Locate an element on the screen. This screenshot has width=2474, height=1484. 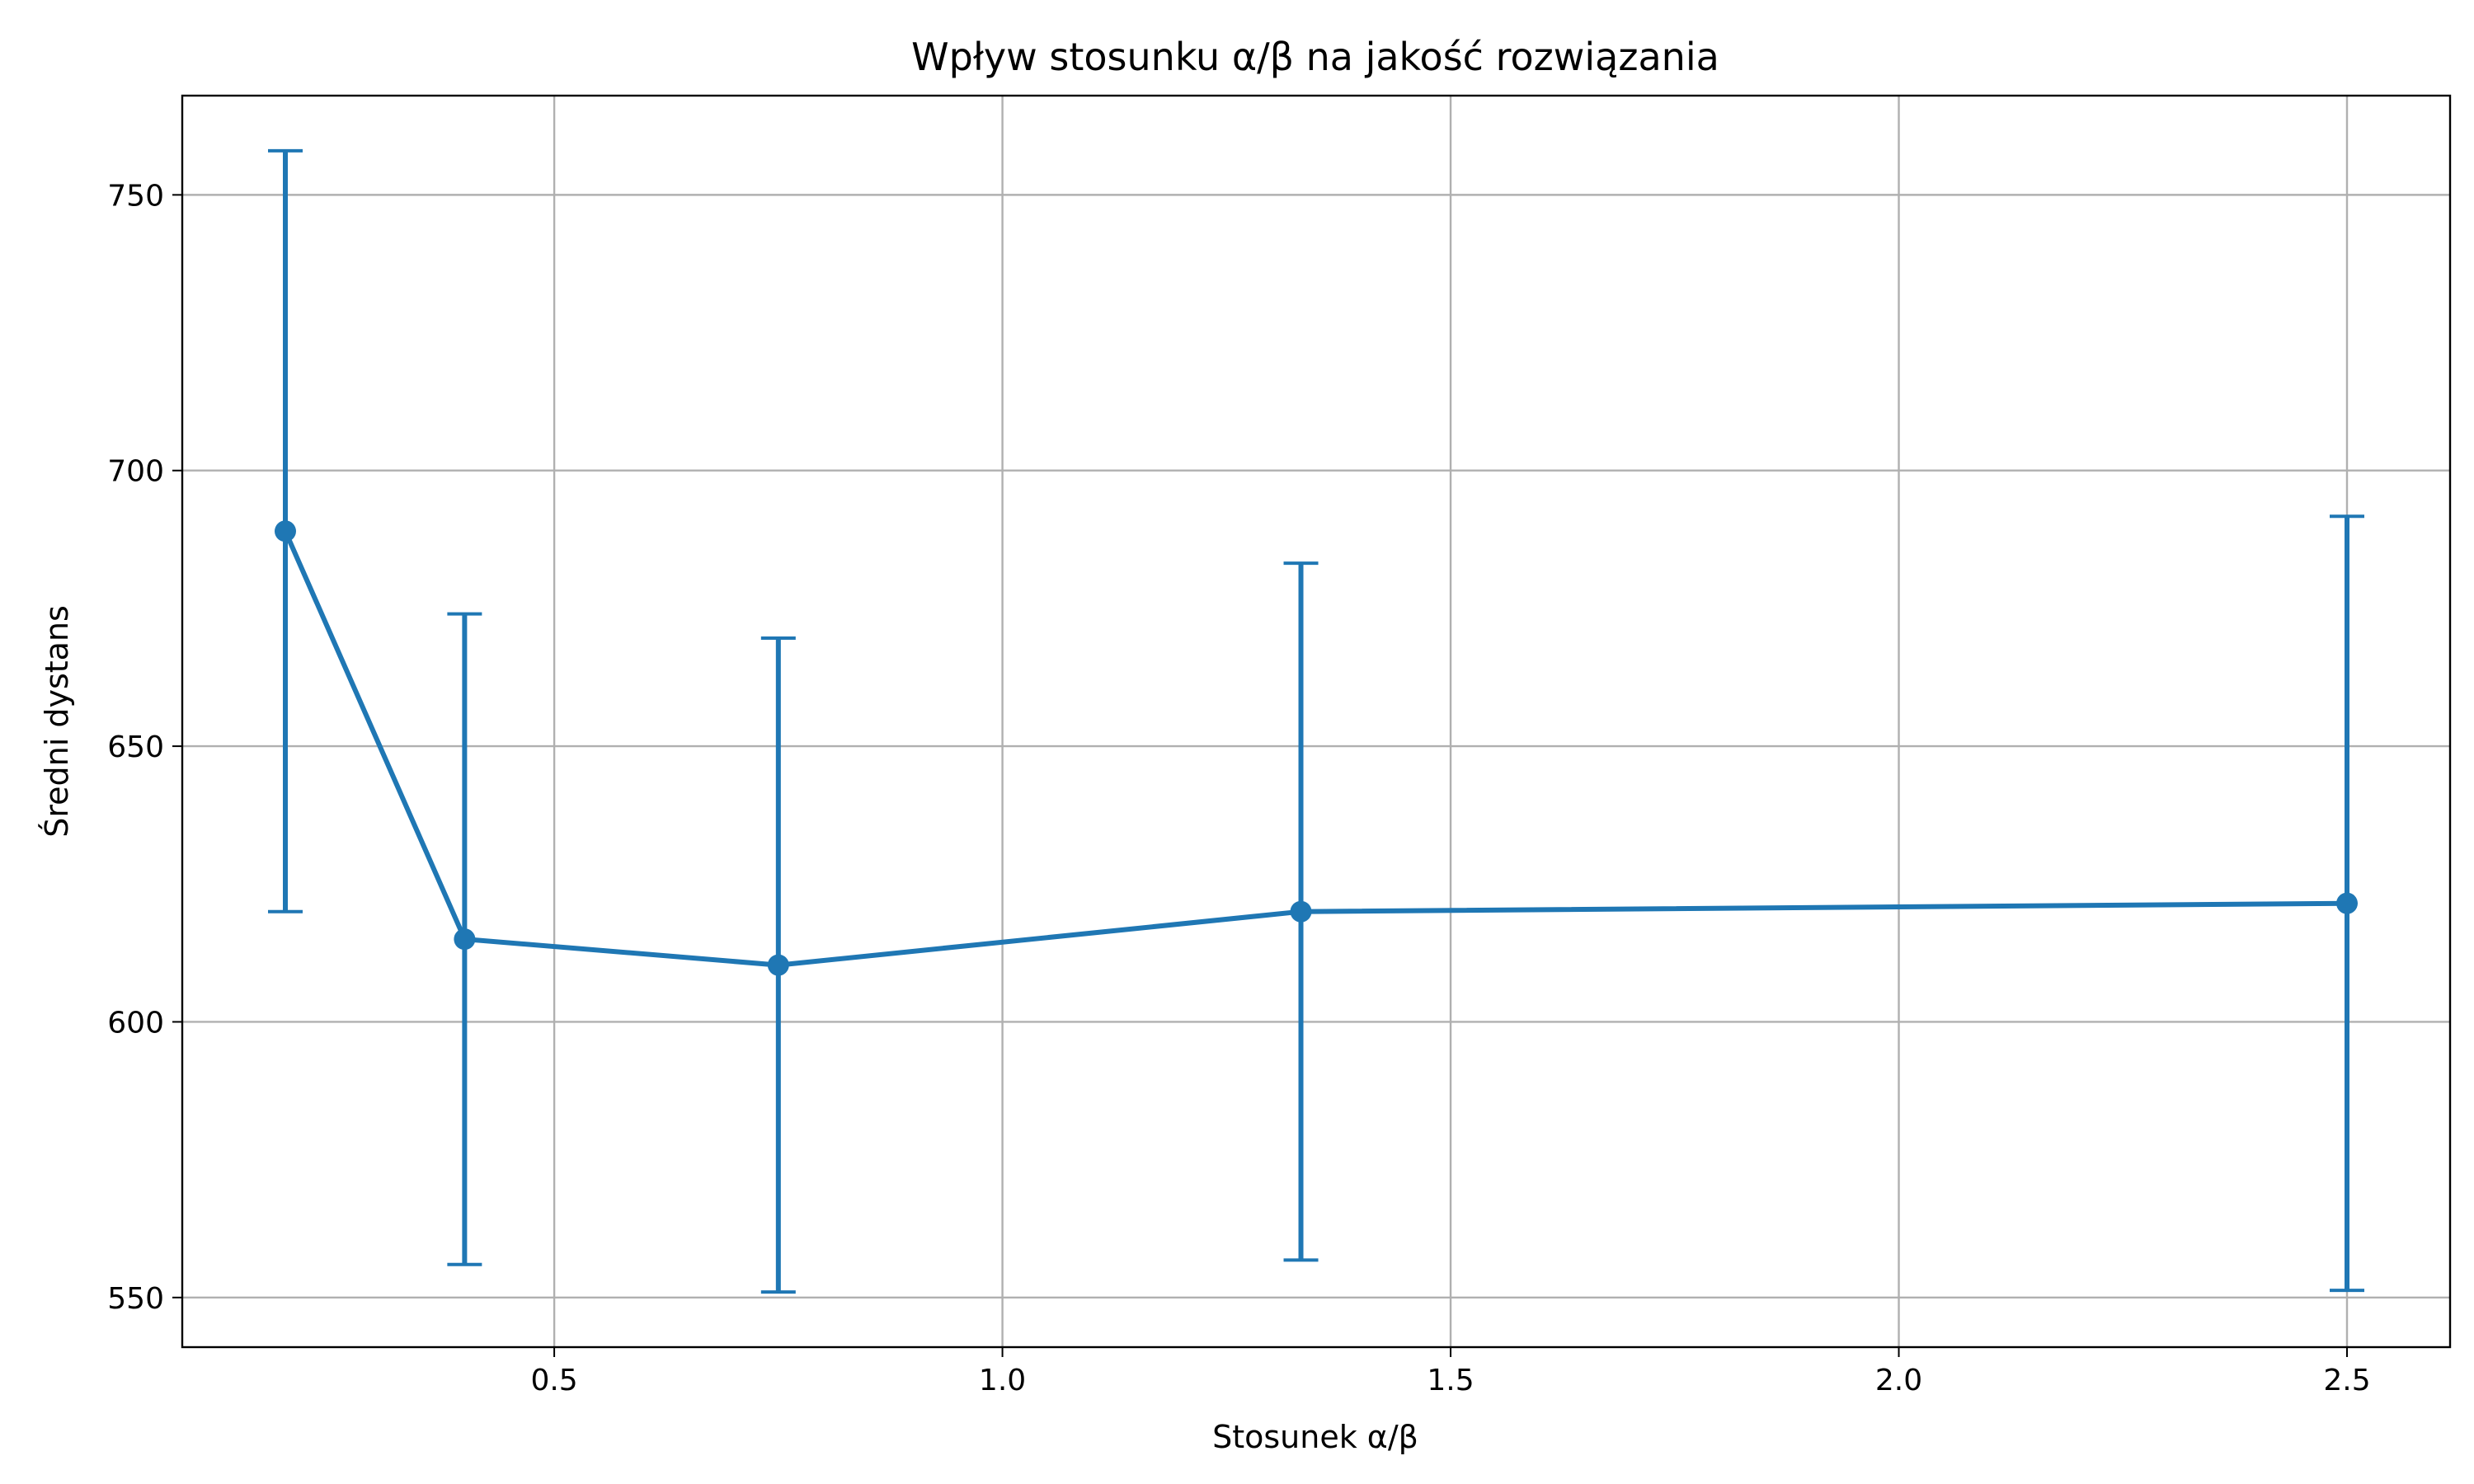
y-axis-ticks: 550 600 650 700 750 is located at coordinates (144, 747).